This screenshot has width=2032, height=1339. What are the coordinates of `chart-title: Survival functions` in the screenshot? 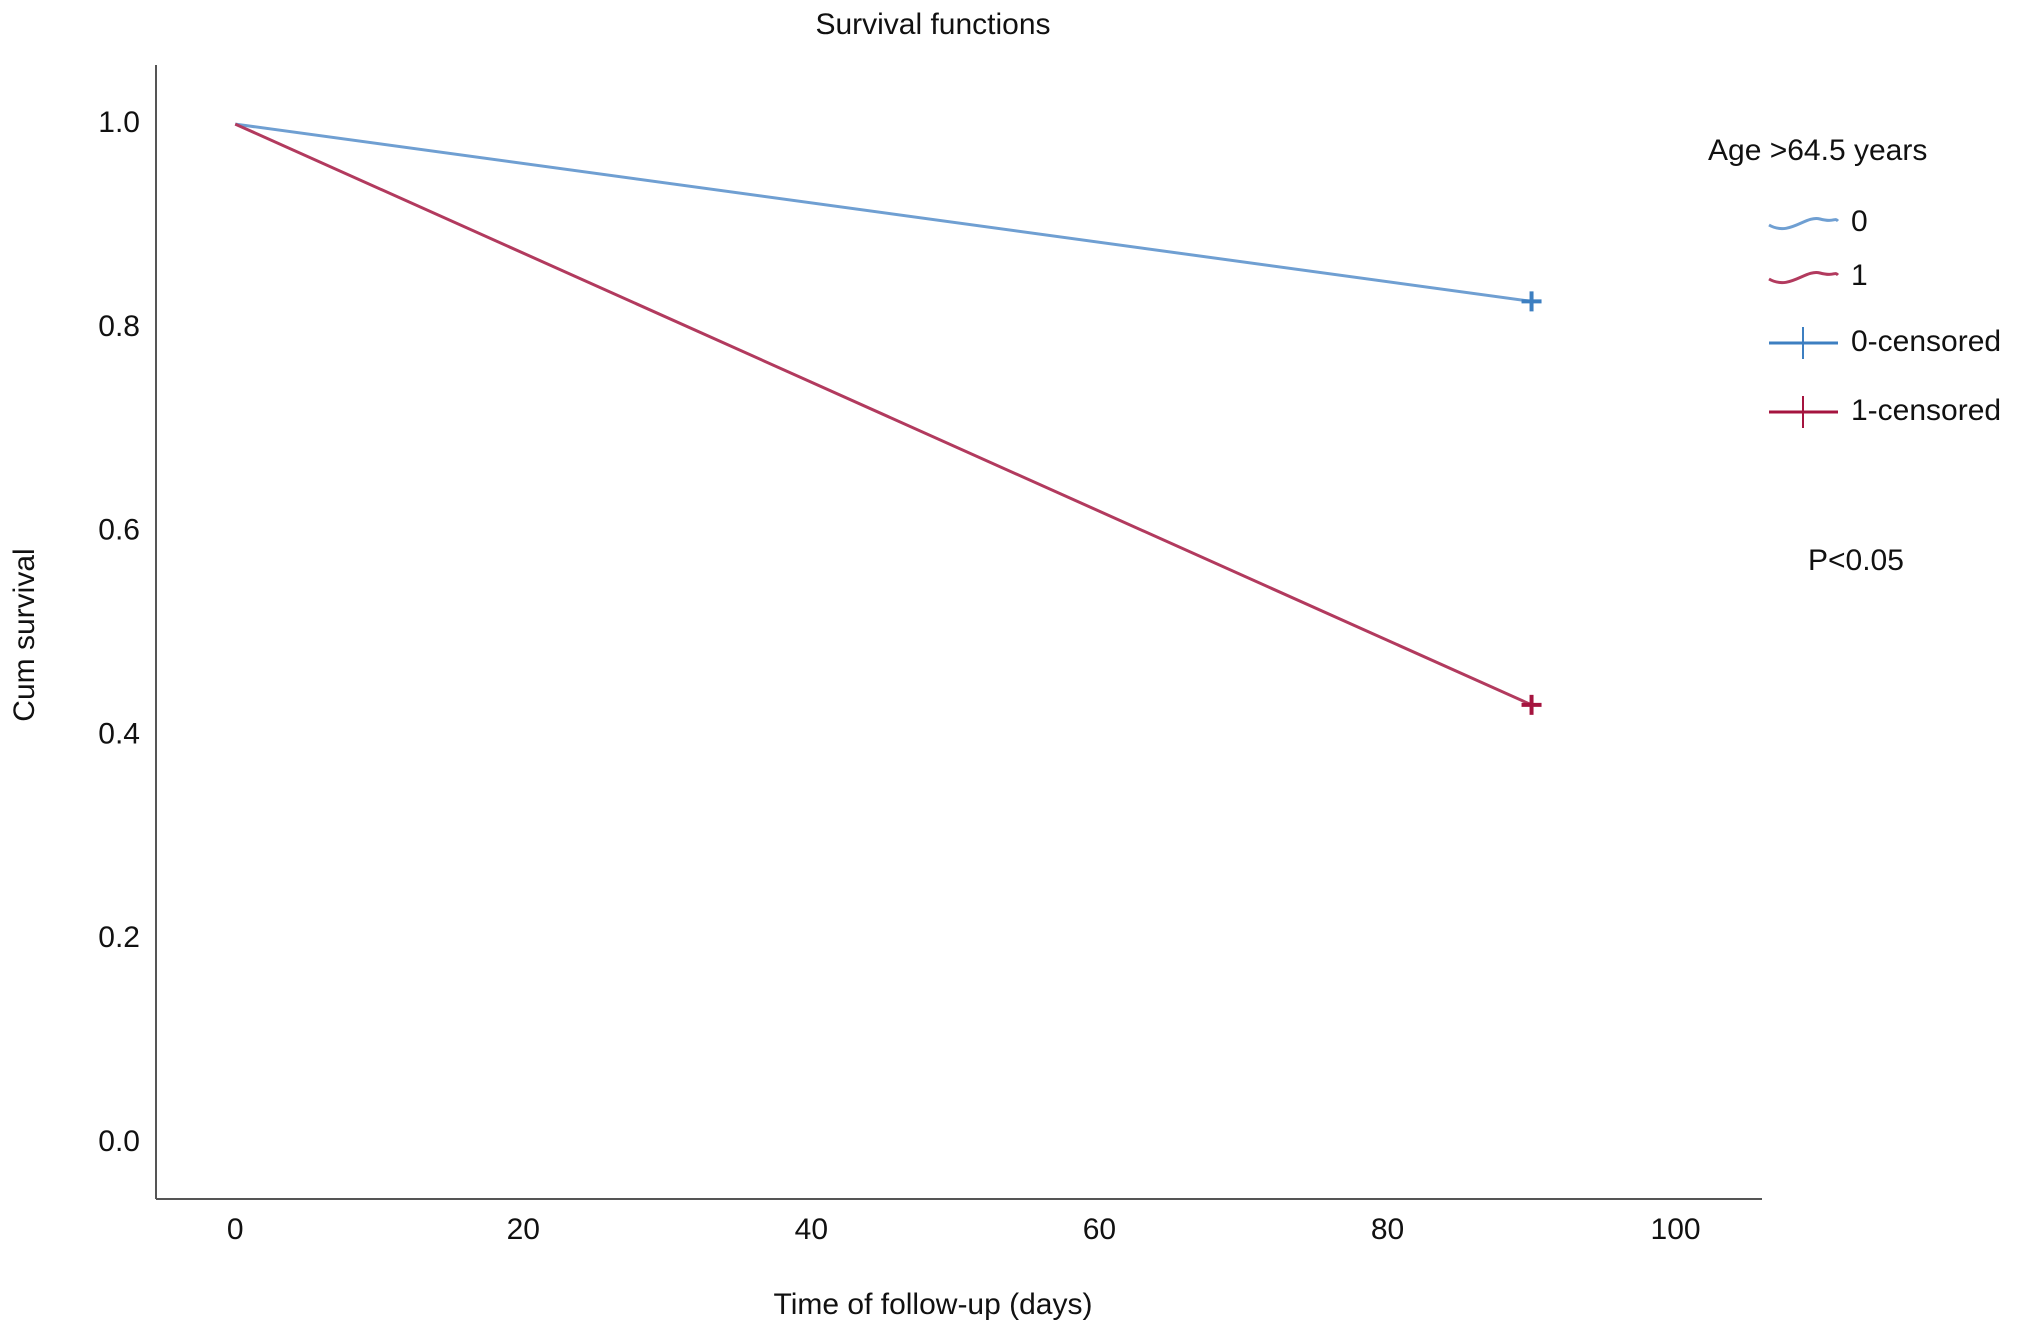 It's located at (932, 24).